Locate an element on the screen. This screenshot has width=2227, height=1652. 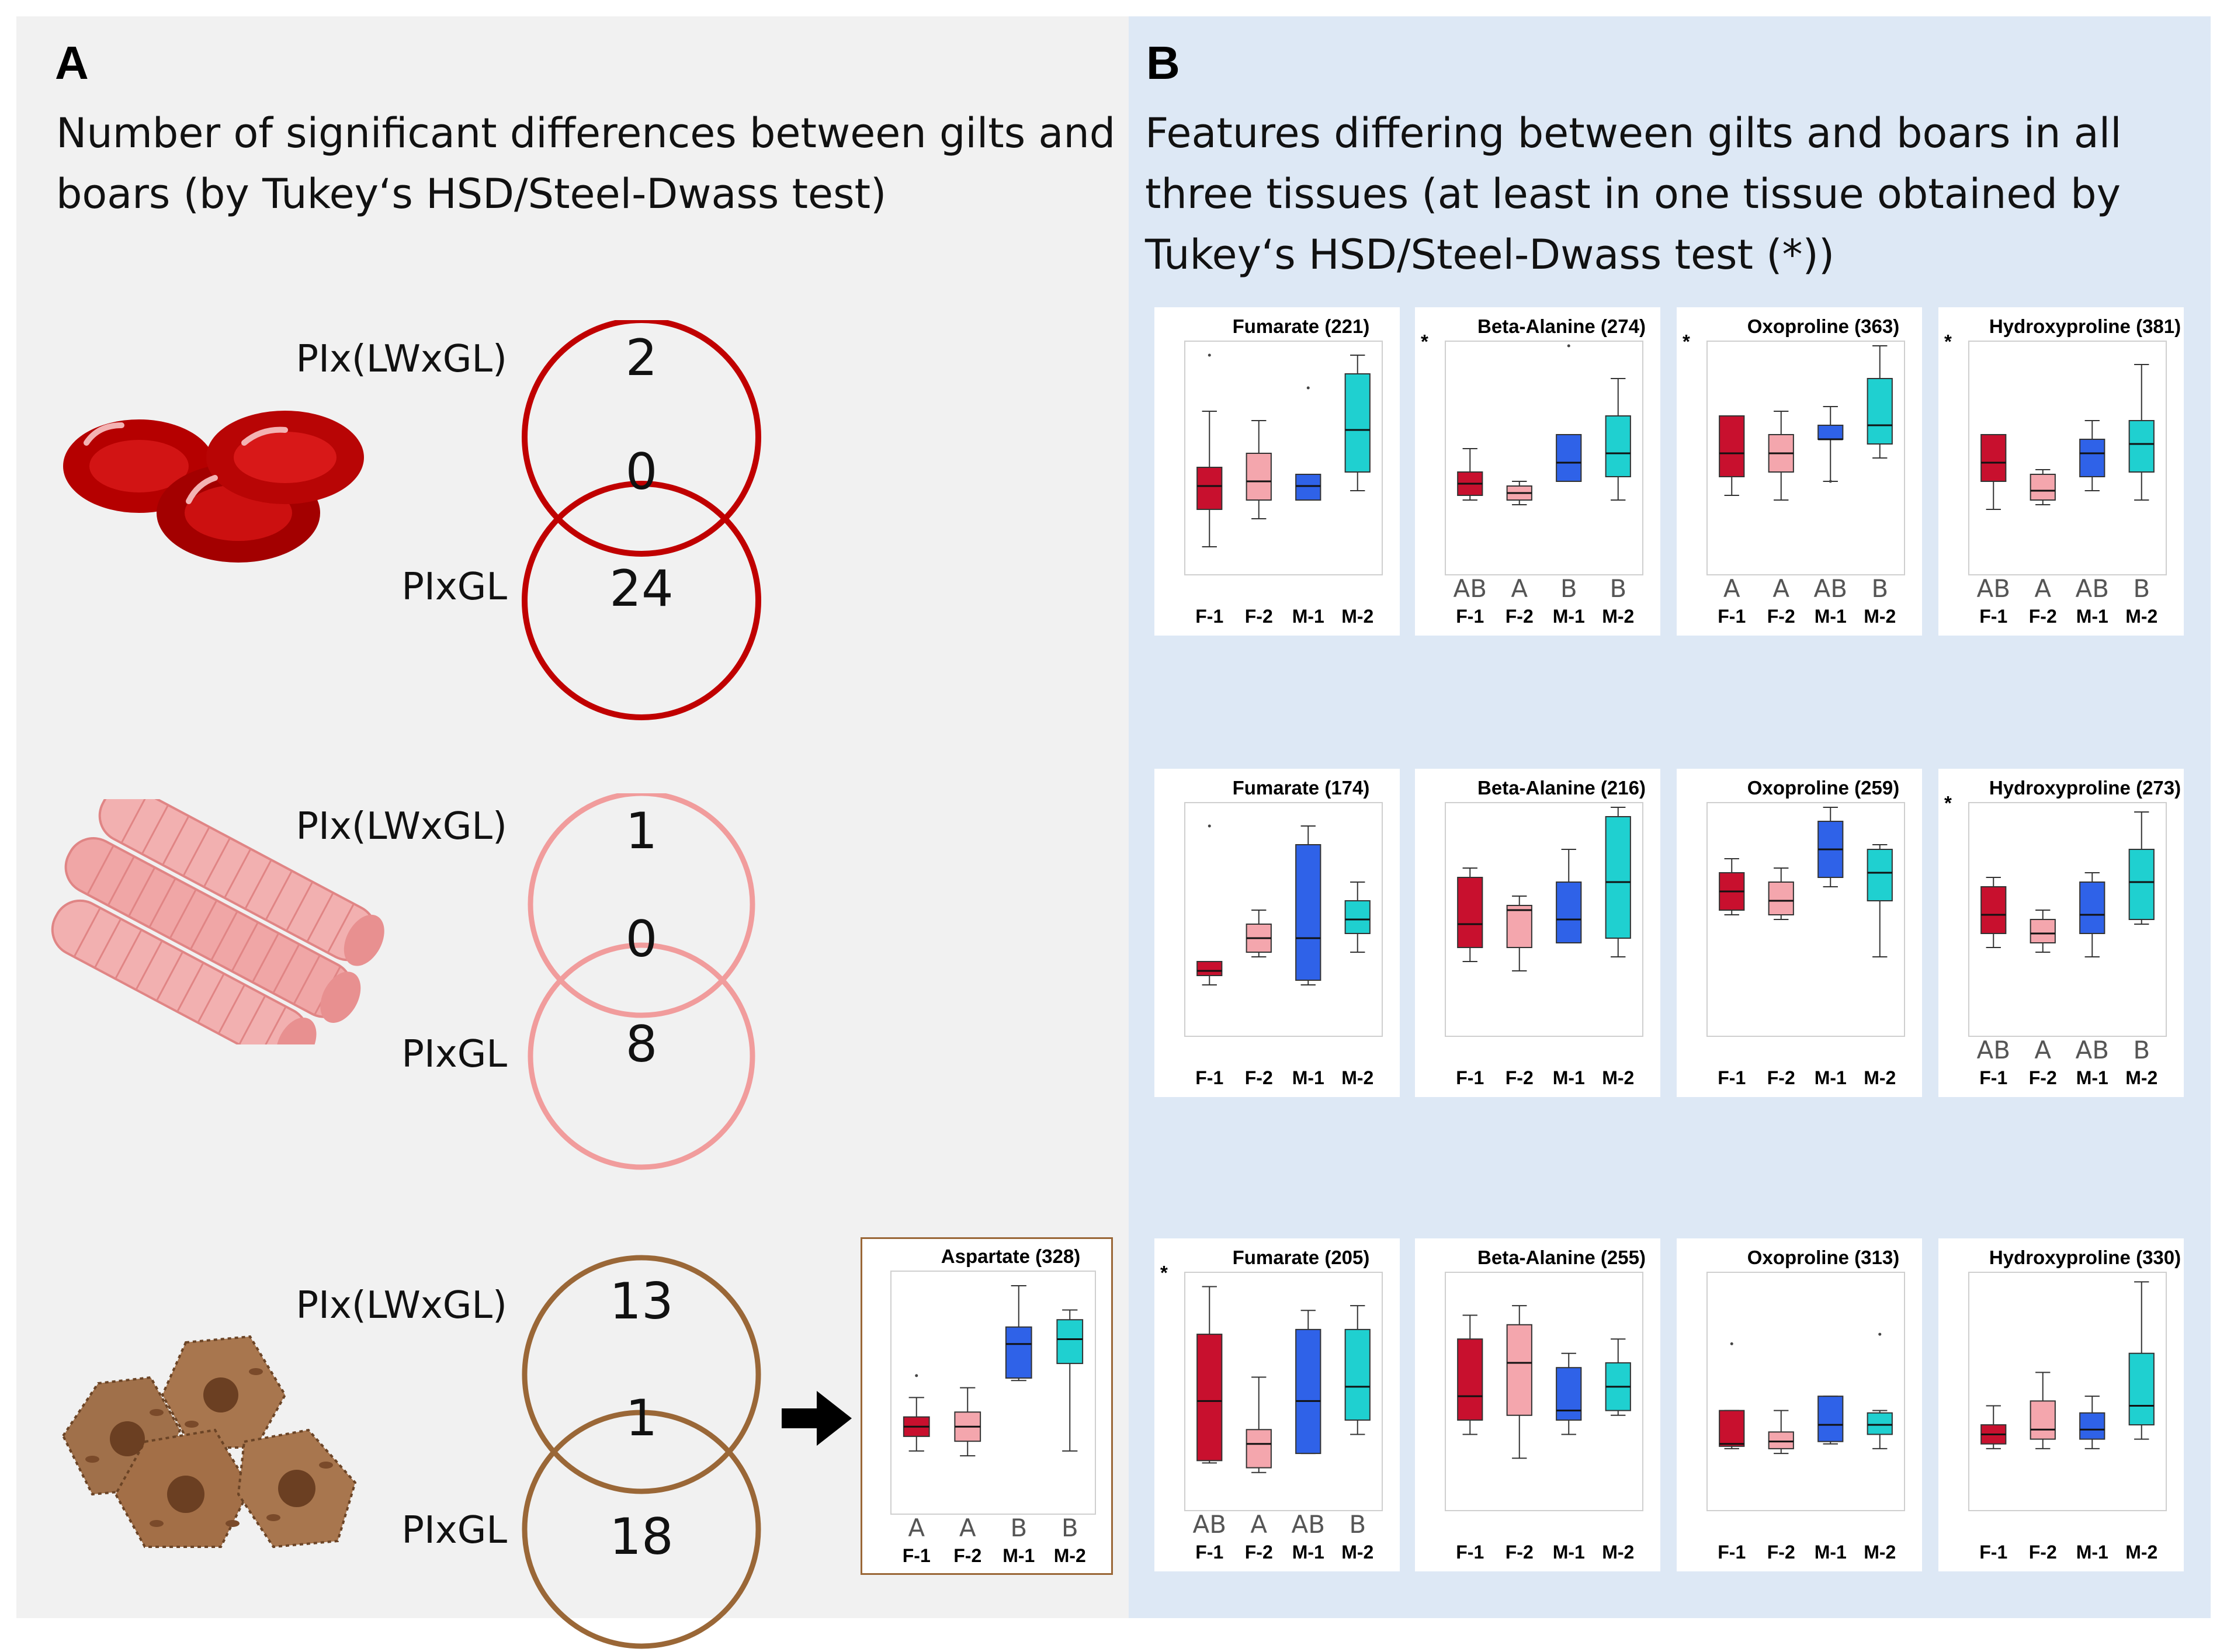
venn-count-bottom: 8 is located at coordinates (641, 1044).